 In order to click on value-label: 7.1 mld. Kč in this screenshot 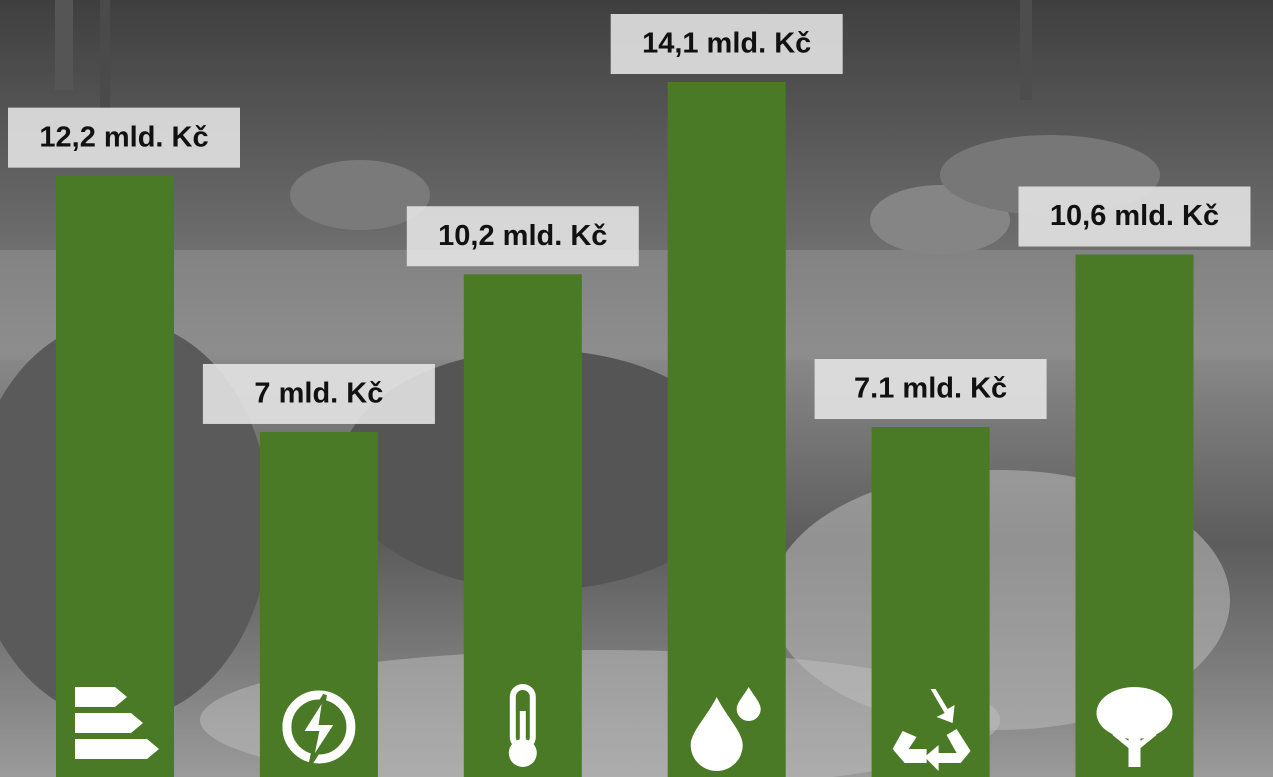, I will do `click(930, 389)`.